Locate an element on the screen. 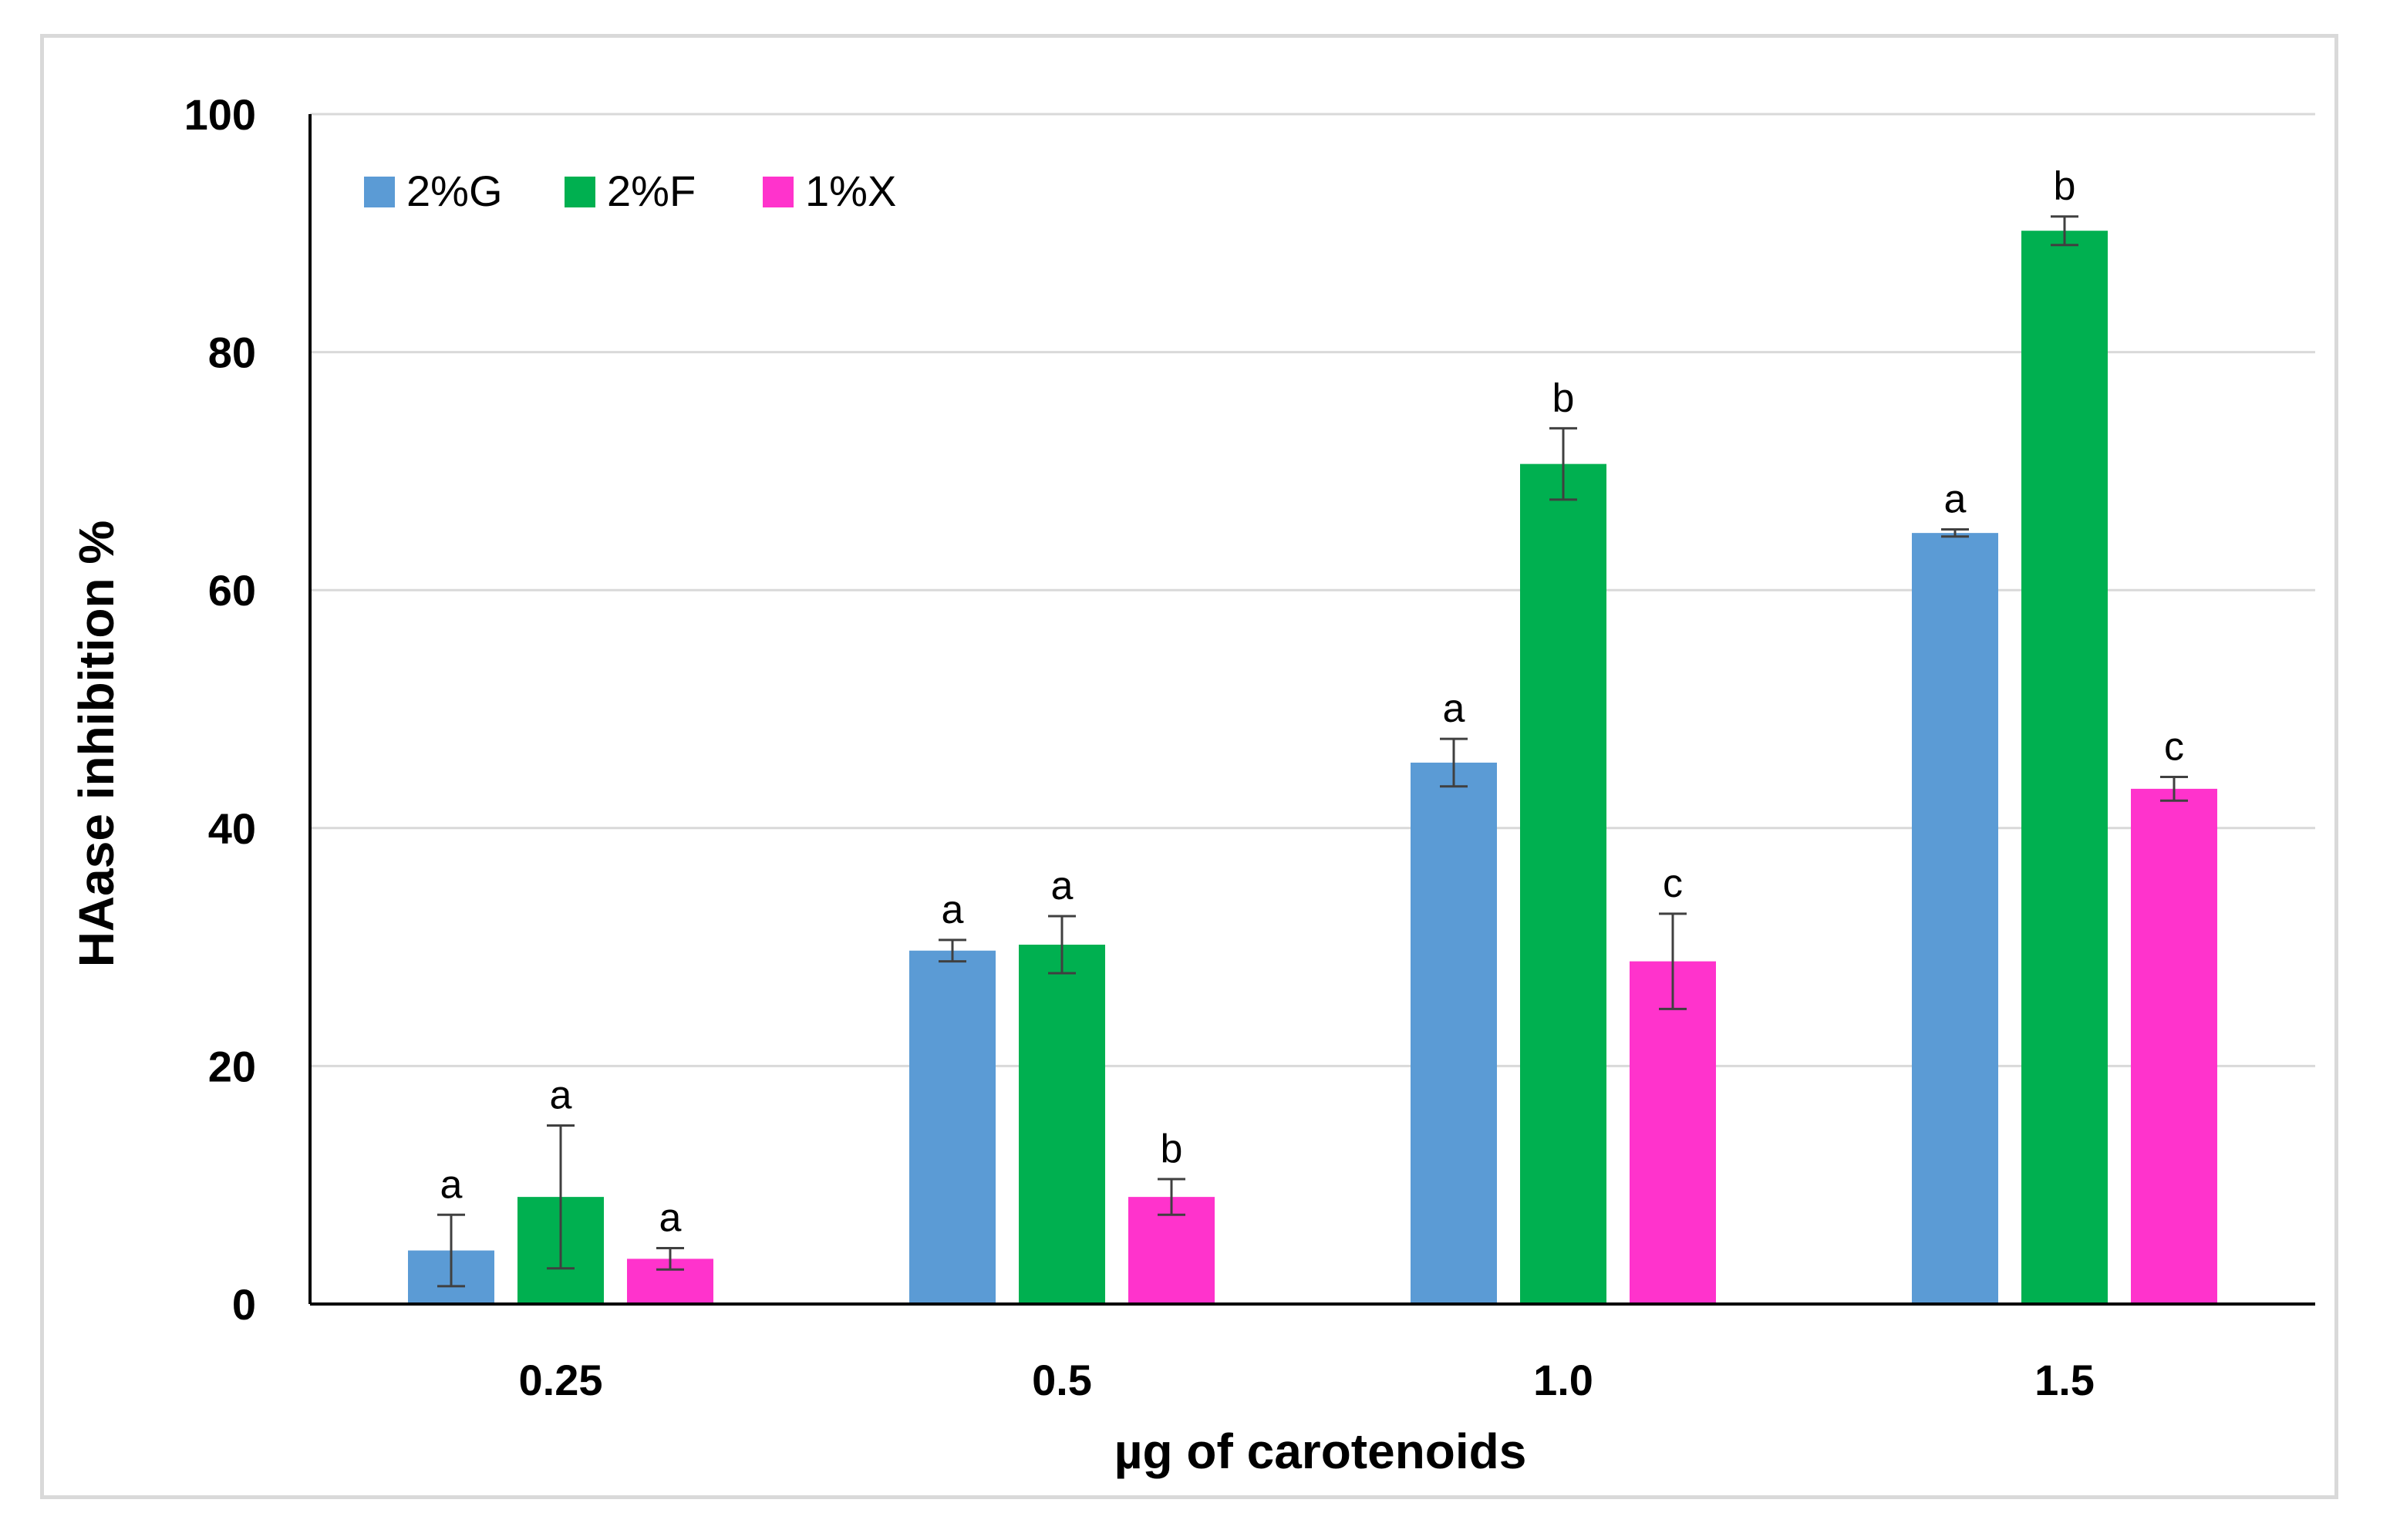 The height and width of the screenshot is (1540, 2390). y-tick-label-40: 40 is located at coordinates (232, 828).